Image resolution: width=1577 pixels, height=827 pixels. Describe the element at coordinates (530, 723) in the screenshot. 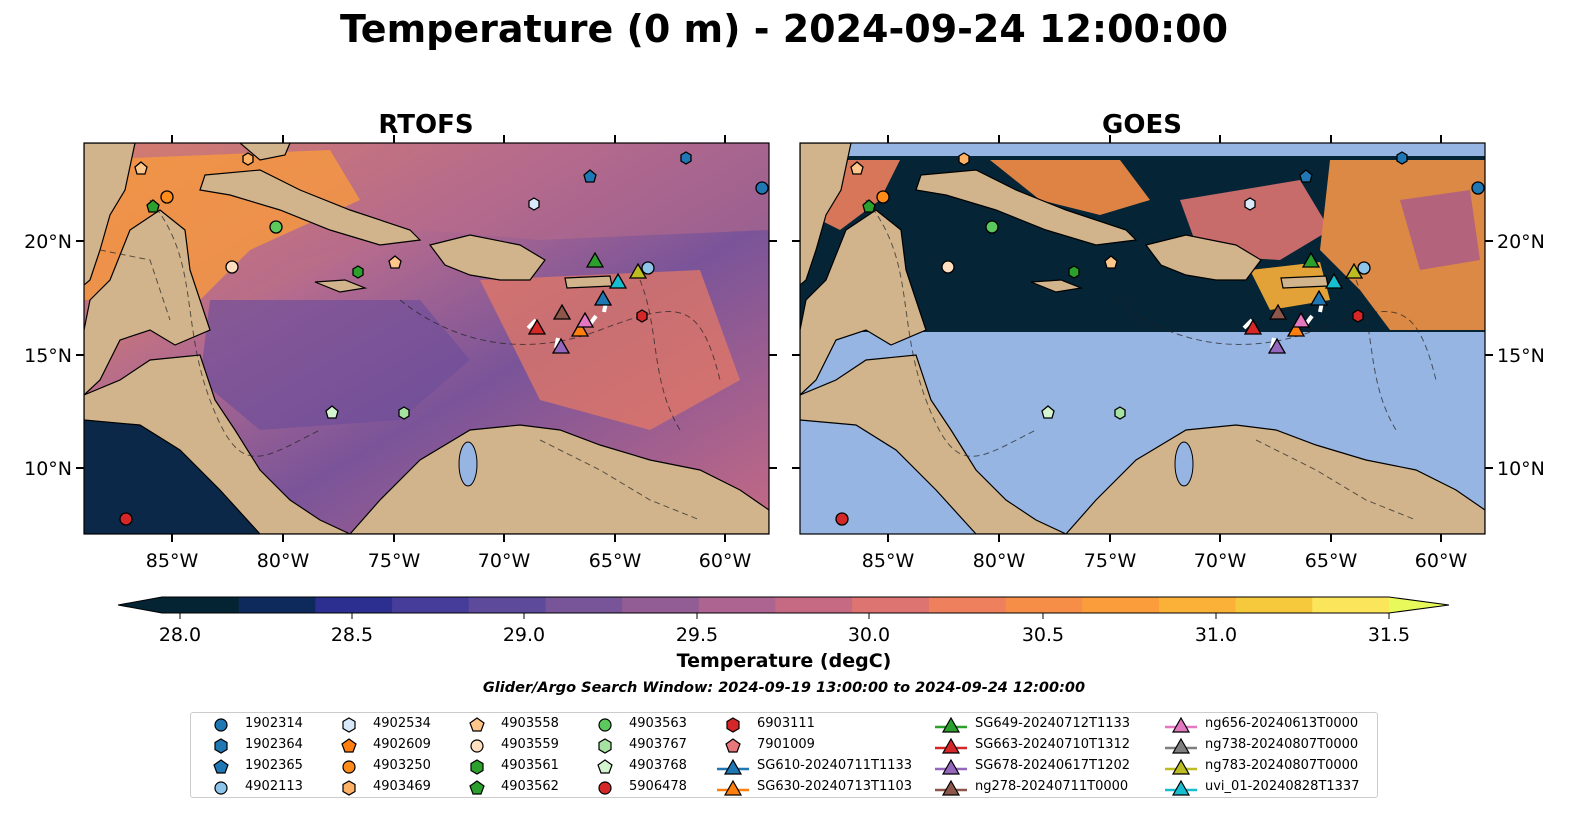

I see `legend-label: 4903558` at that location.